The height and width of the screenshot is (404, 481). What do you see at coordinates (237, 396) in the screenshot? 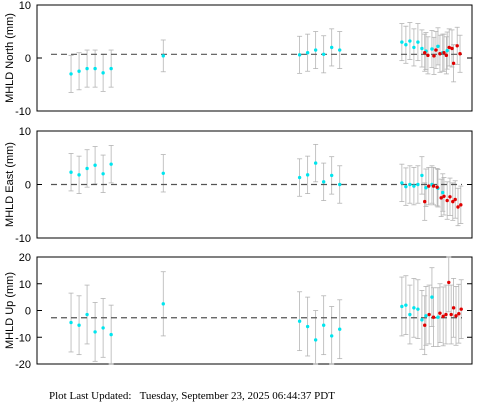
I see `last-updated-value: Tuesday, September 23, 2025 06:44:37 PDT` at bounding box center [237, 396].